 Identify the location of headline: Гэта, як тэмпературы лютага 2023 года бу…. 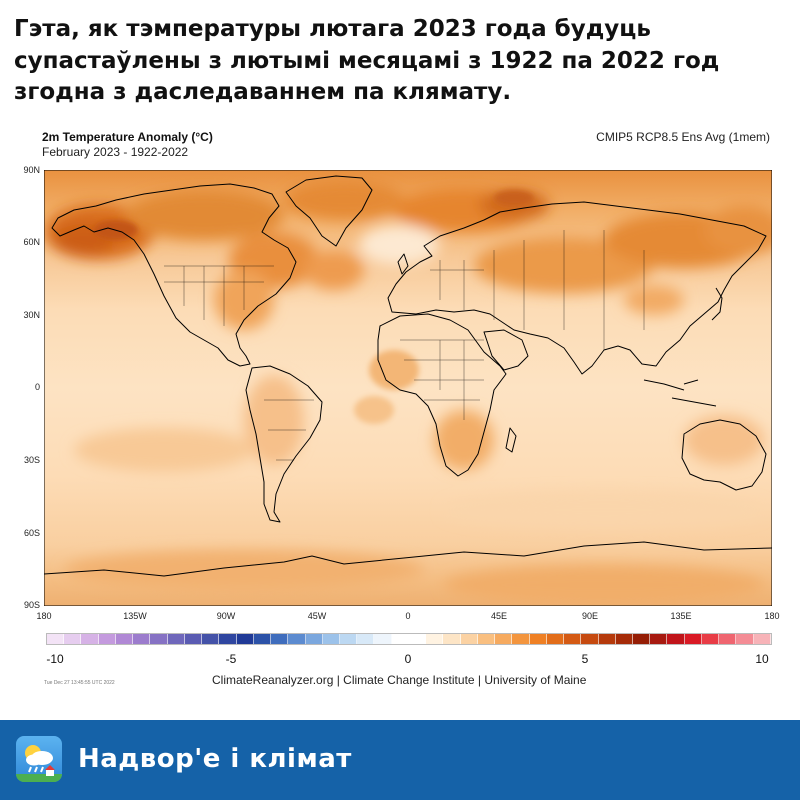
(384, 61).